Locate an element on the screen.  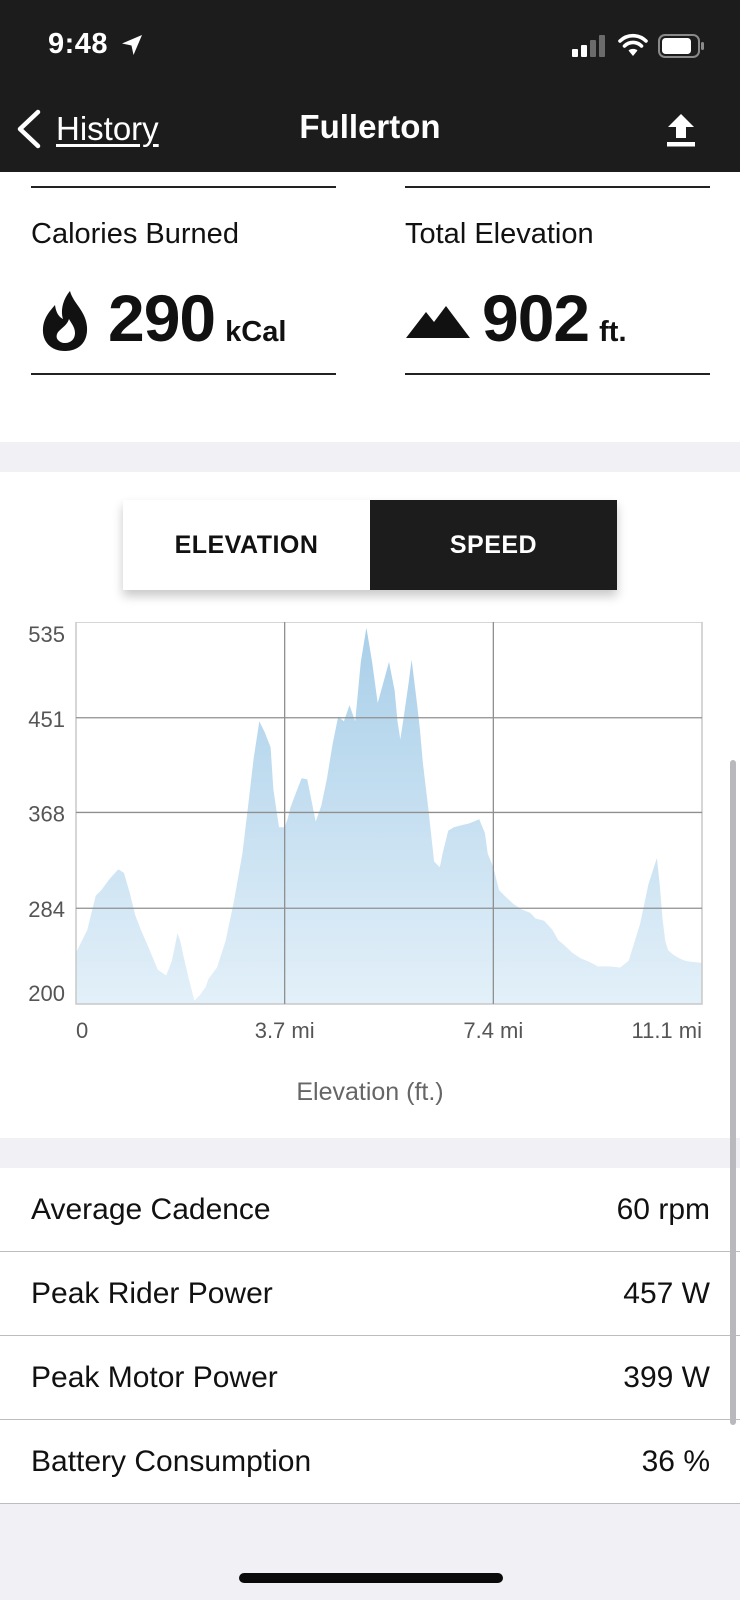
top-bar: 9:48 History Fullerton is located at coordinates (370, 86).